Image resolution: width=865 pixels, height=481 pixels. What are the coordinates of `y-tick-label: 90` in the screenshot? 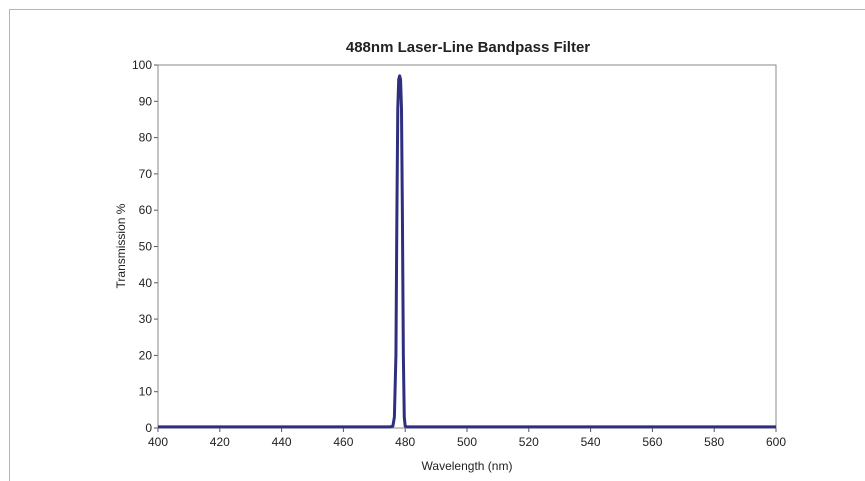 It's located at (146, 101).